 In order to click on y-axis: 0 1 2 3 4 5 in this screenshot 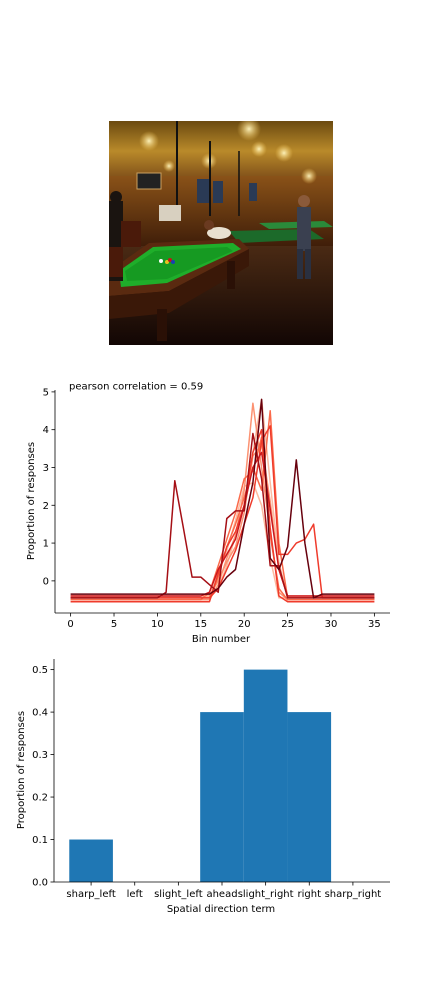, I will do `click(49, 500)`.